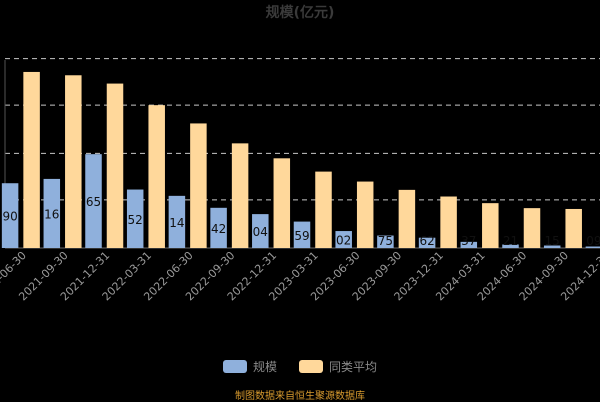 The width and height of the screenshot is (600, 402). What do you see at coordinates (264, 367) in the screenshot?
I see `legend-label-scale: 规模` at bounding box center [264, 367].